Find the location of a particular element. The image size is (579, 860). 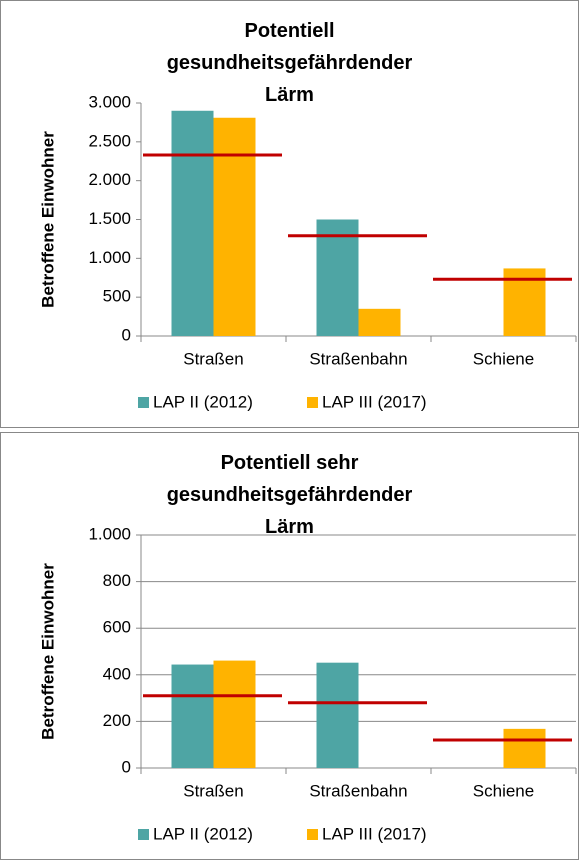

y-tick-label: 2.500 is located at coordinates (109, 140).